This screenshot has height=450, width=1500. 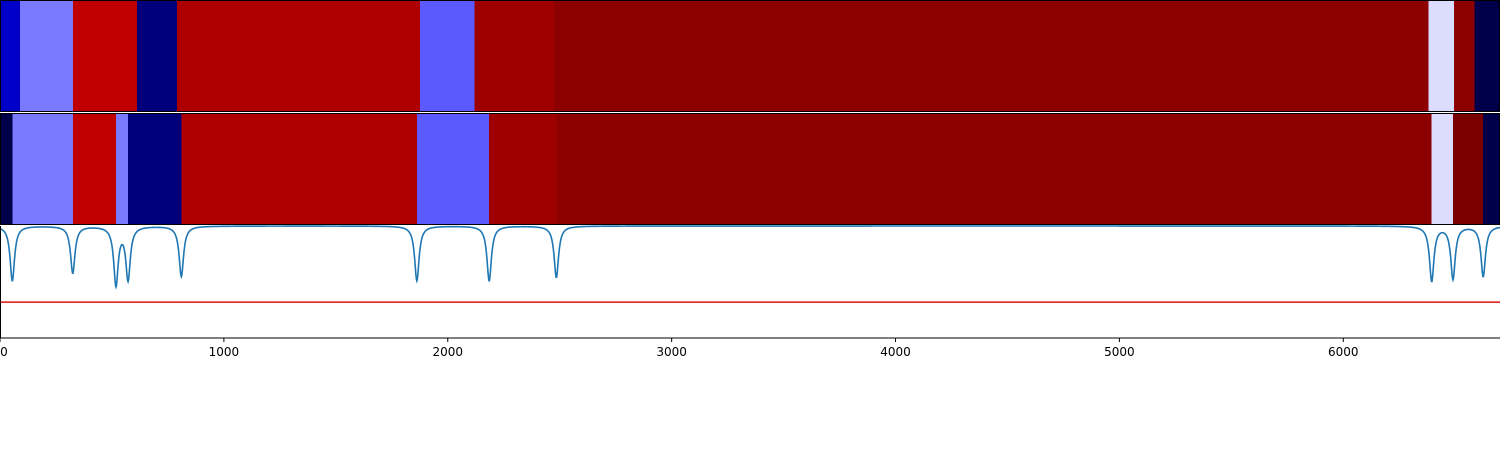 I want to click on x-tick-label: 0, so click(x=4, y=352).